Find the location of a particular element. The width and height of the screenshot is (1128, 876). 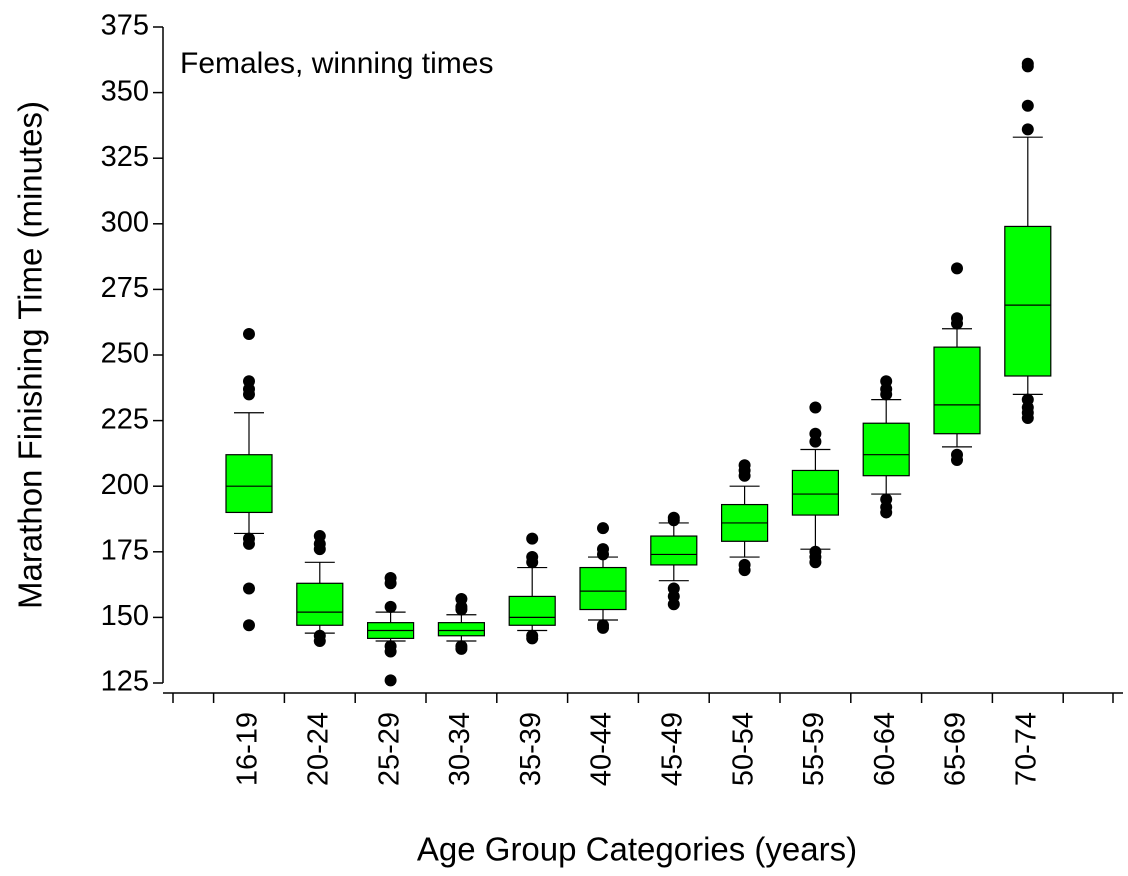

y-tick-label: 200 is located at coordinates (125, 485).